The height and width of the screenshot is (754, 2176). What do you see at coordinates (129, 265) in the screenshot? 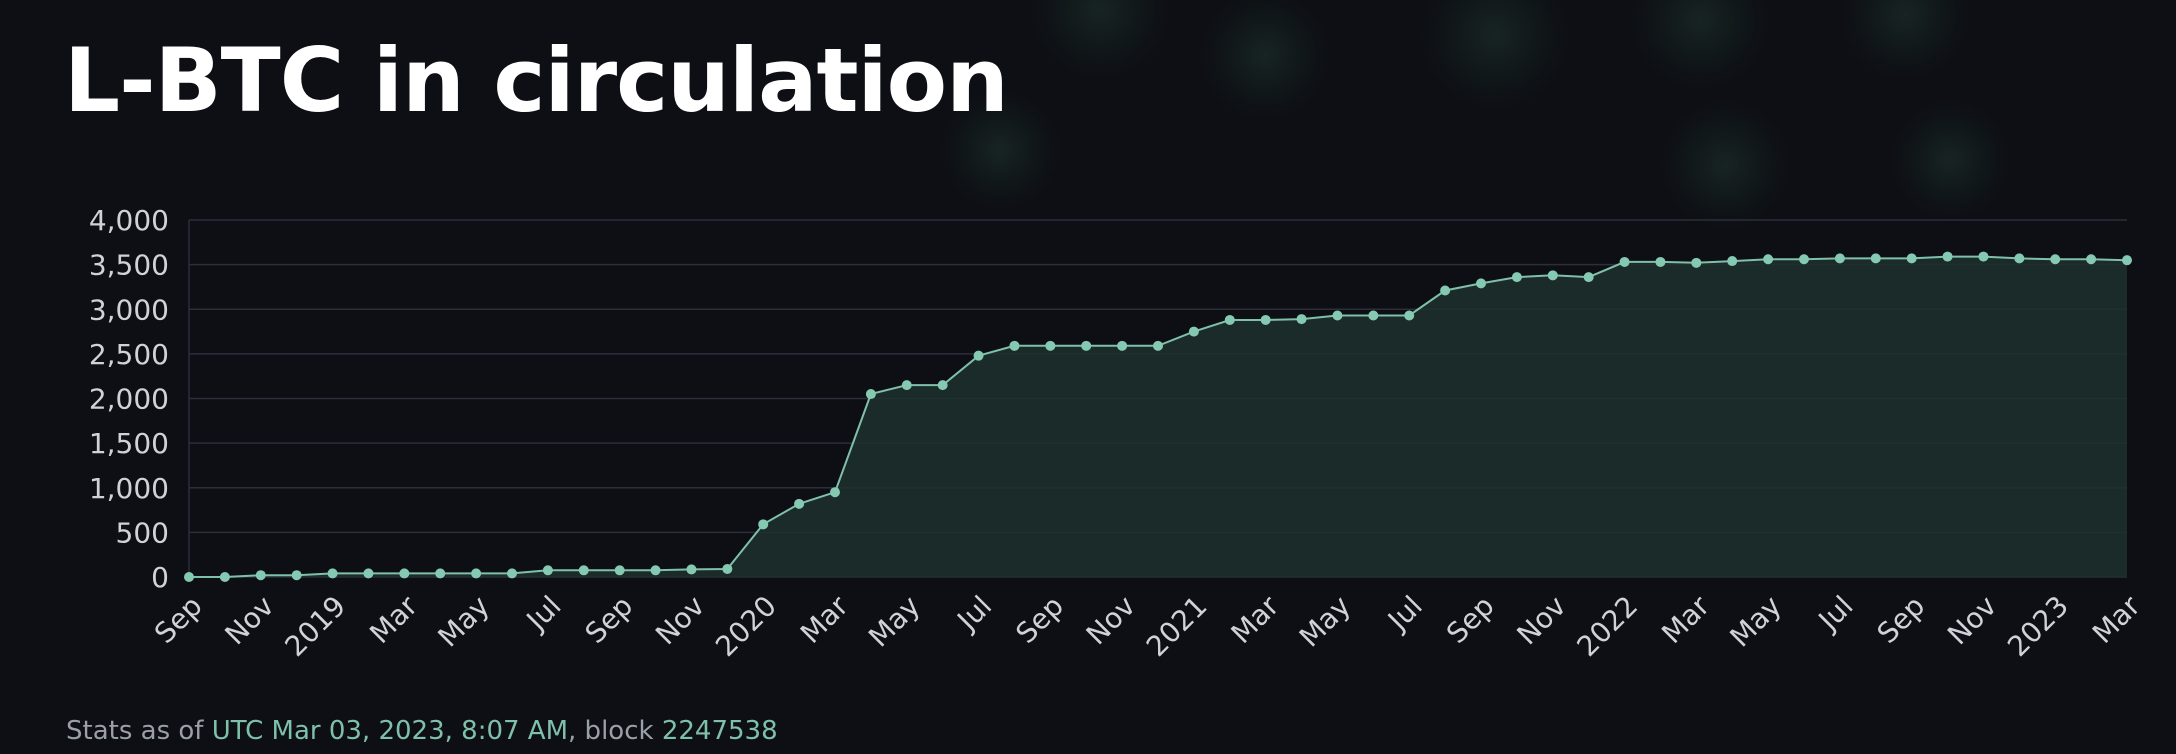
I see `y-tick-label: 3,500` at bounding box center [129, 265].